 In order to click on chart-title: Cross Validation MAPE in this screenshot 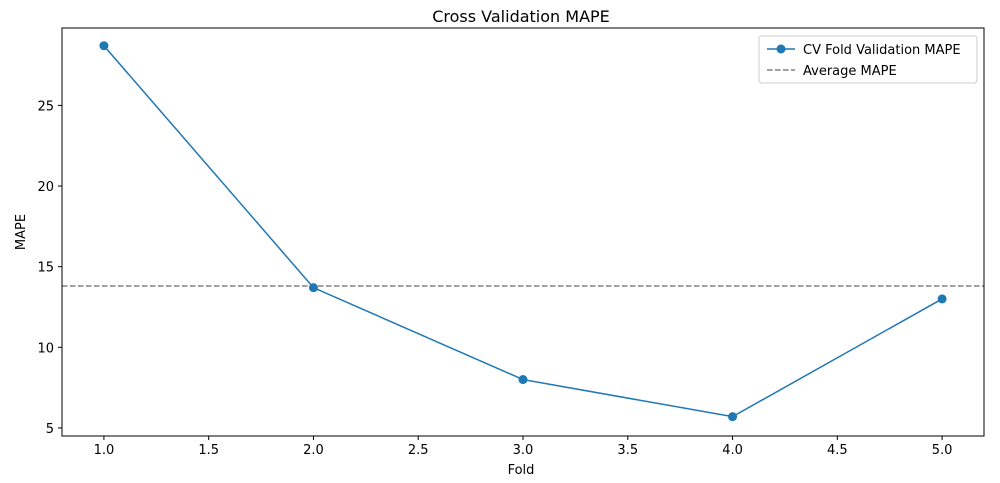, I will do `click(521, 16)`.